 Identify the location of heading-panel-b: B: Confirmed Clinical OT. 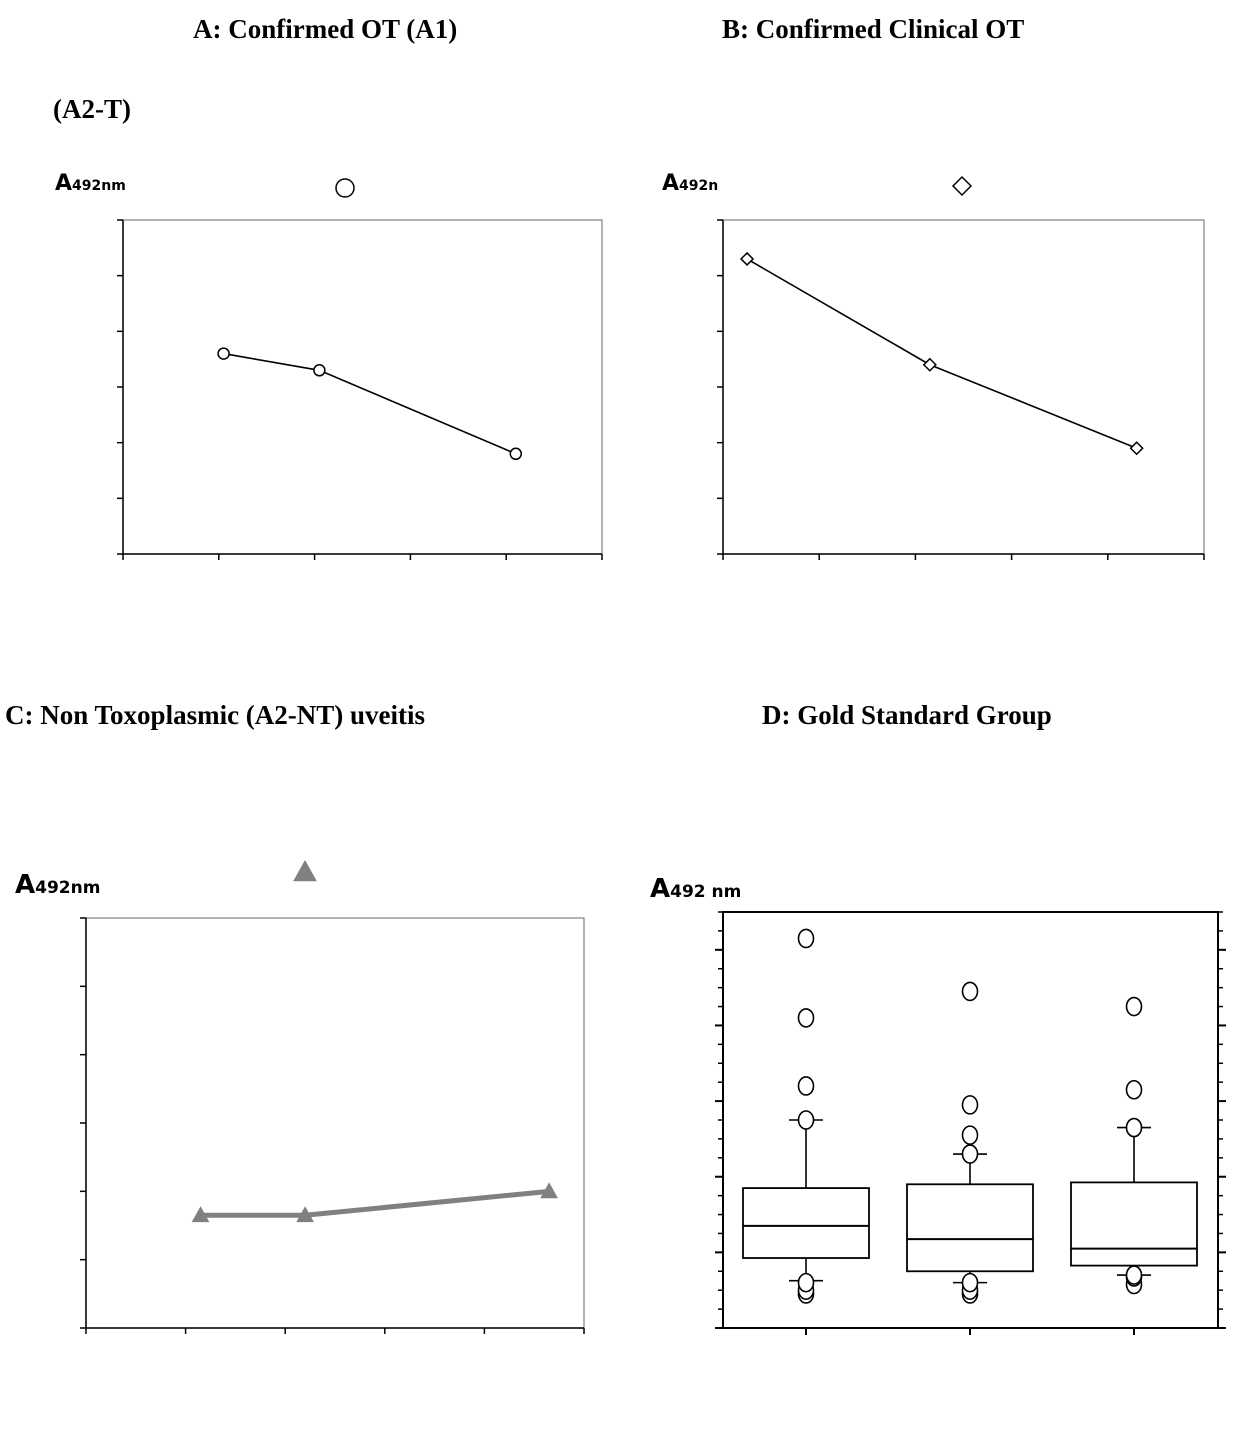
(873, 29).